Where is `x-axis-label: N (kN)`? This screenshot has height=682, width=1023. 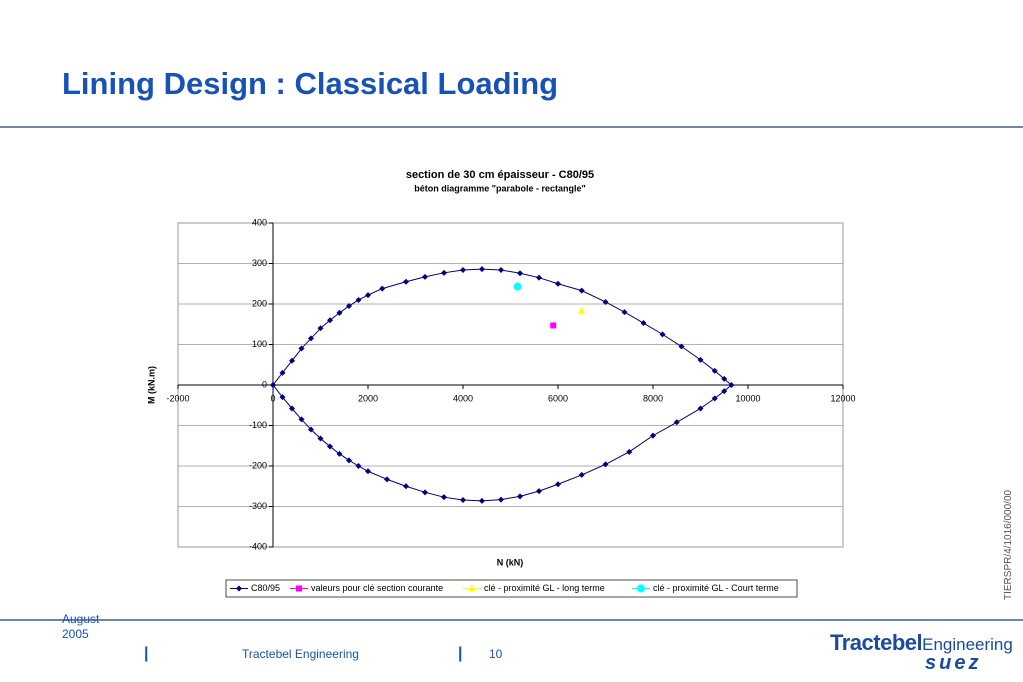 x-axis-label: N (kN) is located at coordinates (510, 562).